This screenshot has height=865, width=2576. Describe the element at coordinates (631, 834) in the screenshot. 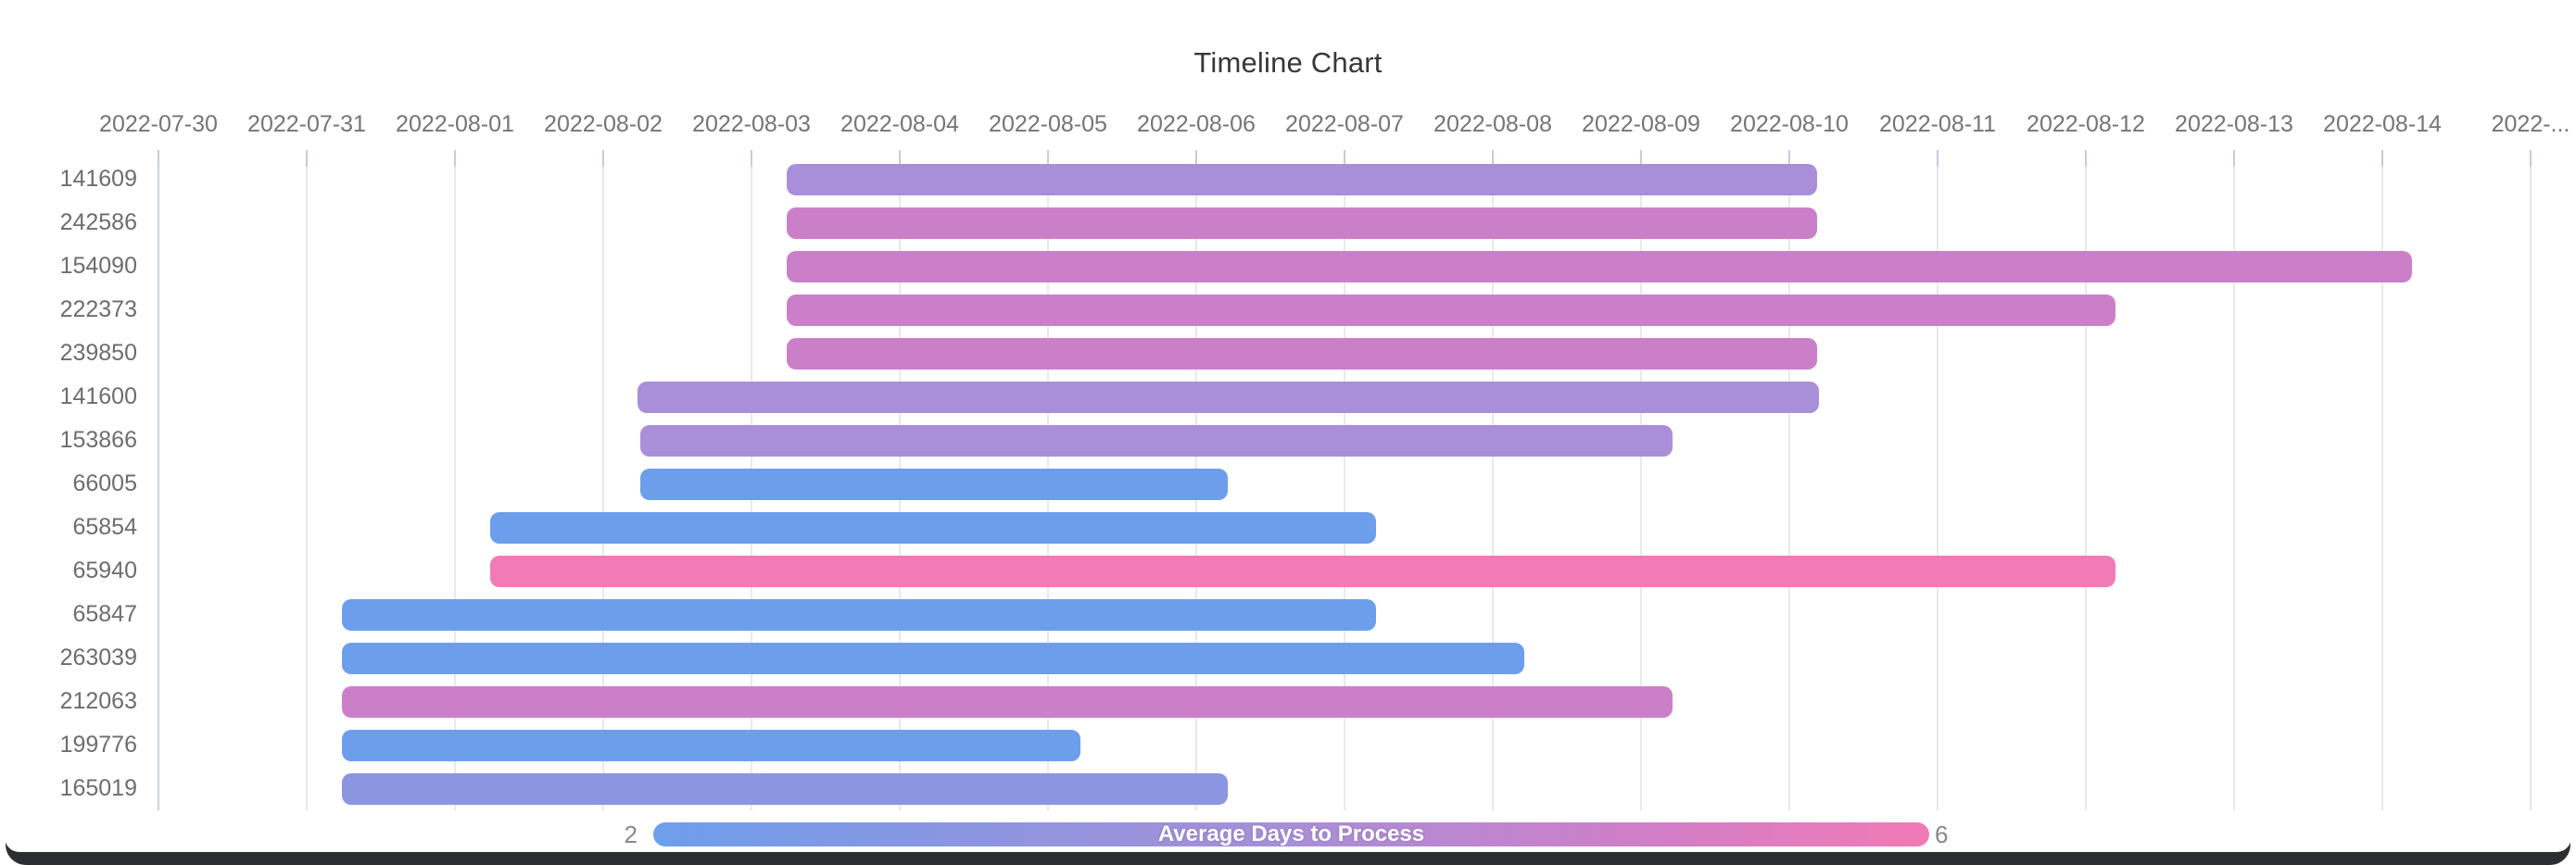

I see `legend-min-label: 2` at that location.